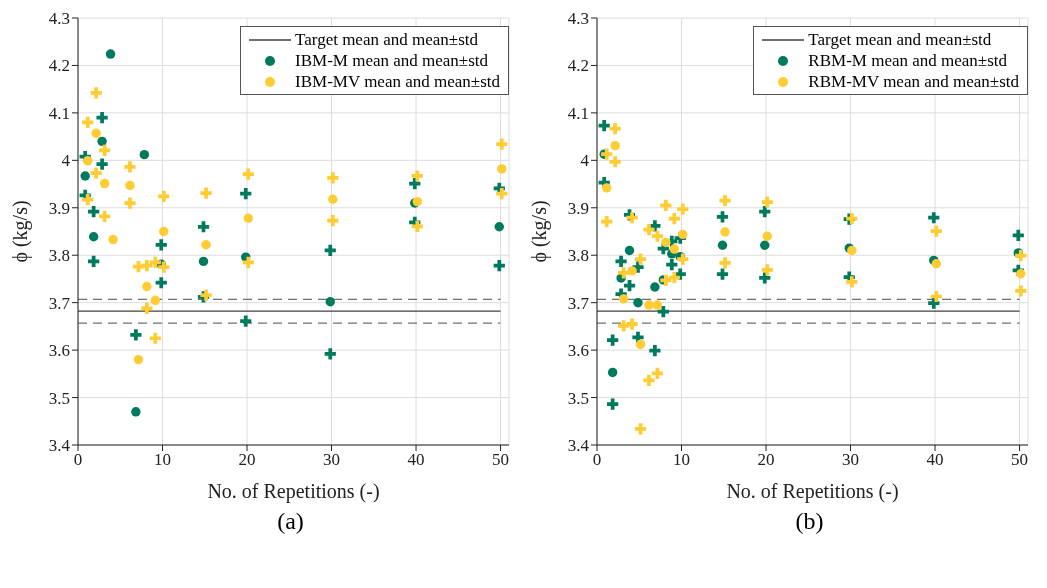 The image size is (1047, 588). What do you see at coordinates (809, 521) in the screenshot?
I see `text: (b)` at bounding box center [809, 521].